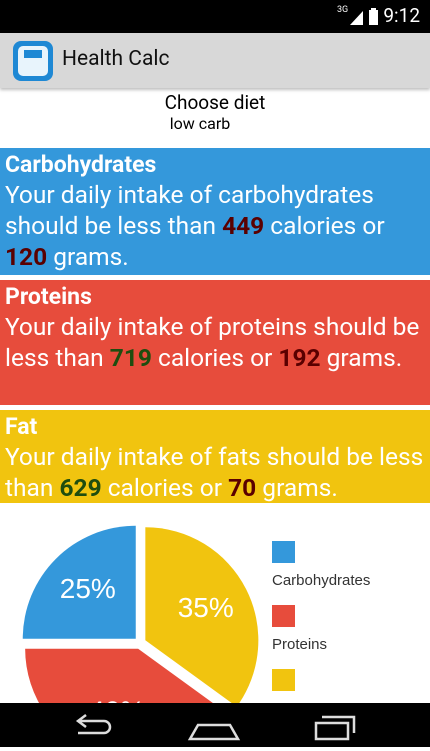 The height and width of the screenshot is (751, 430). What do you see at coordinates (130, 357) in the screenshot?
I see `calories: 719` at bounding box center [130, 357].